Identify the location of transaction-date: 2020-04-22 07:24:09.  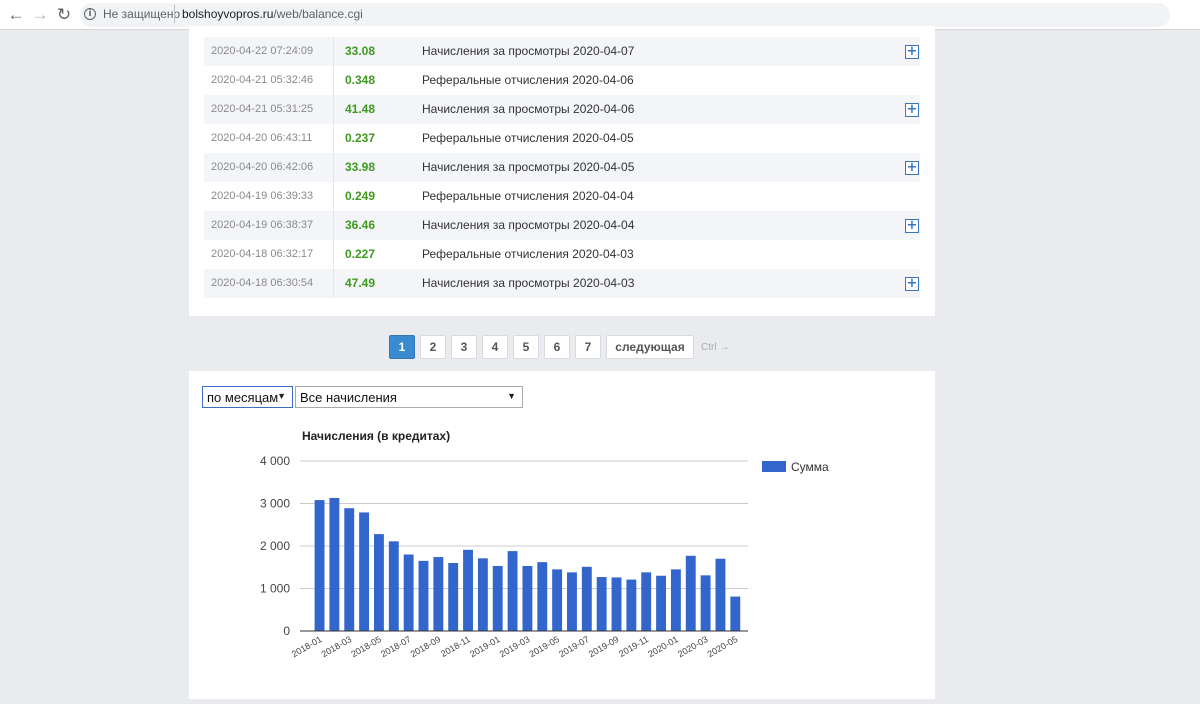
(262, 51).